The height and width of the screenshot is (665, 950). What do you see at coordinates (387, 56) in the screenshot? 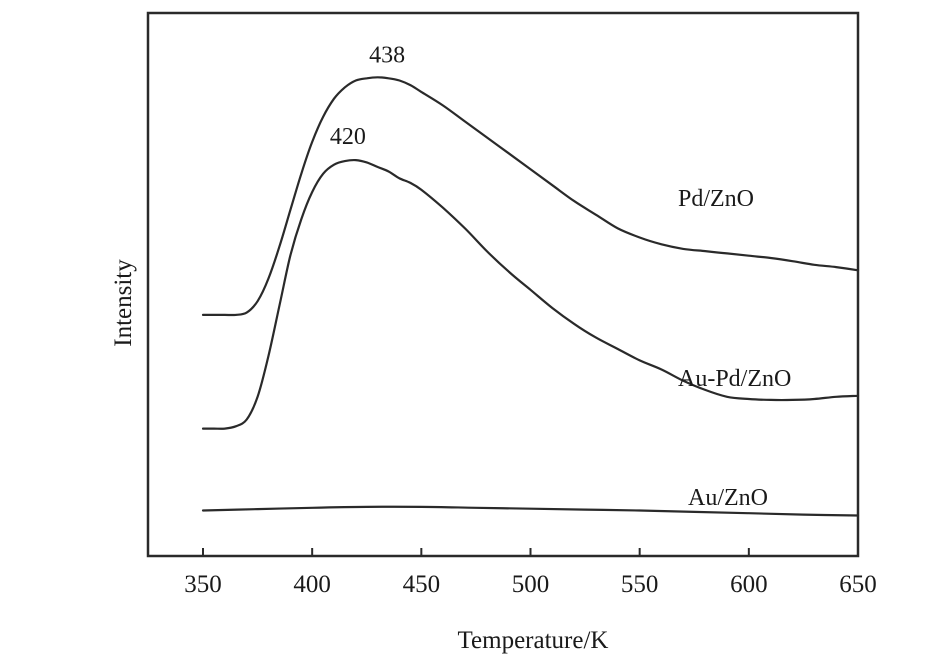
I see `peak-label-438: 438` at bounding box center [387, 56].